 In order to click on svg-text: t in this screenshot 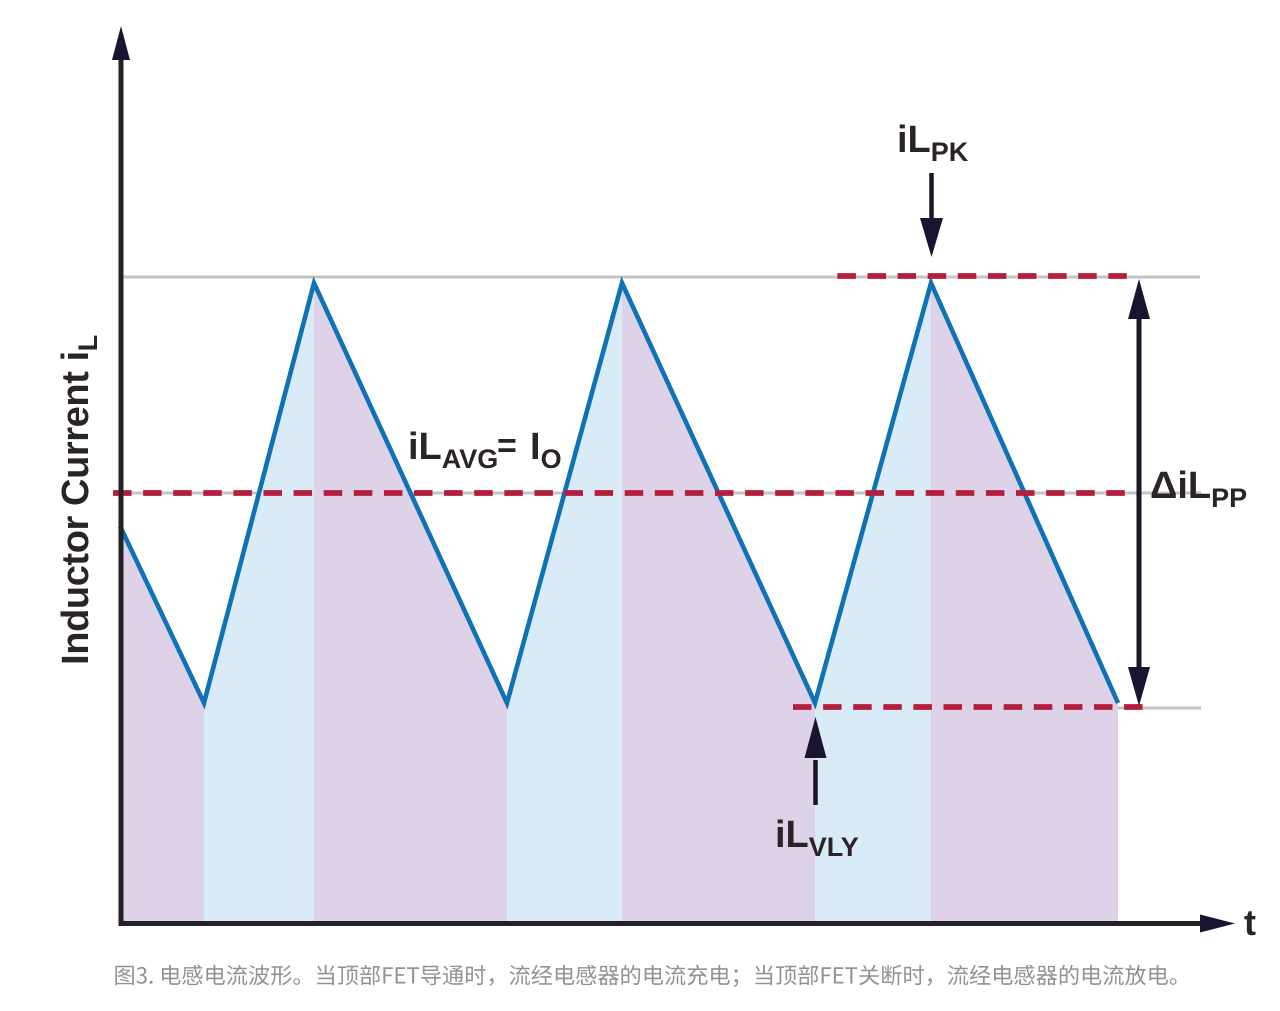, I will do `click(1250, 922)`.